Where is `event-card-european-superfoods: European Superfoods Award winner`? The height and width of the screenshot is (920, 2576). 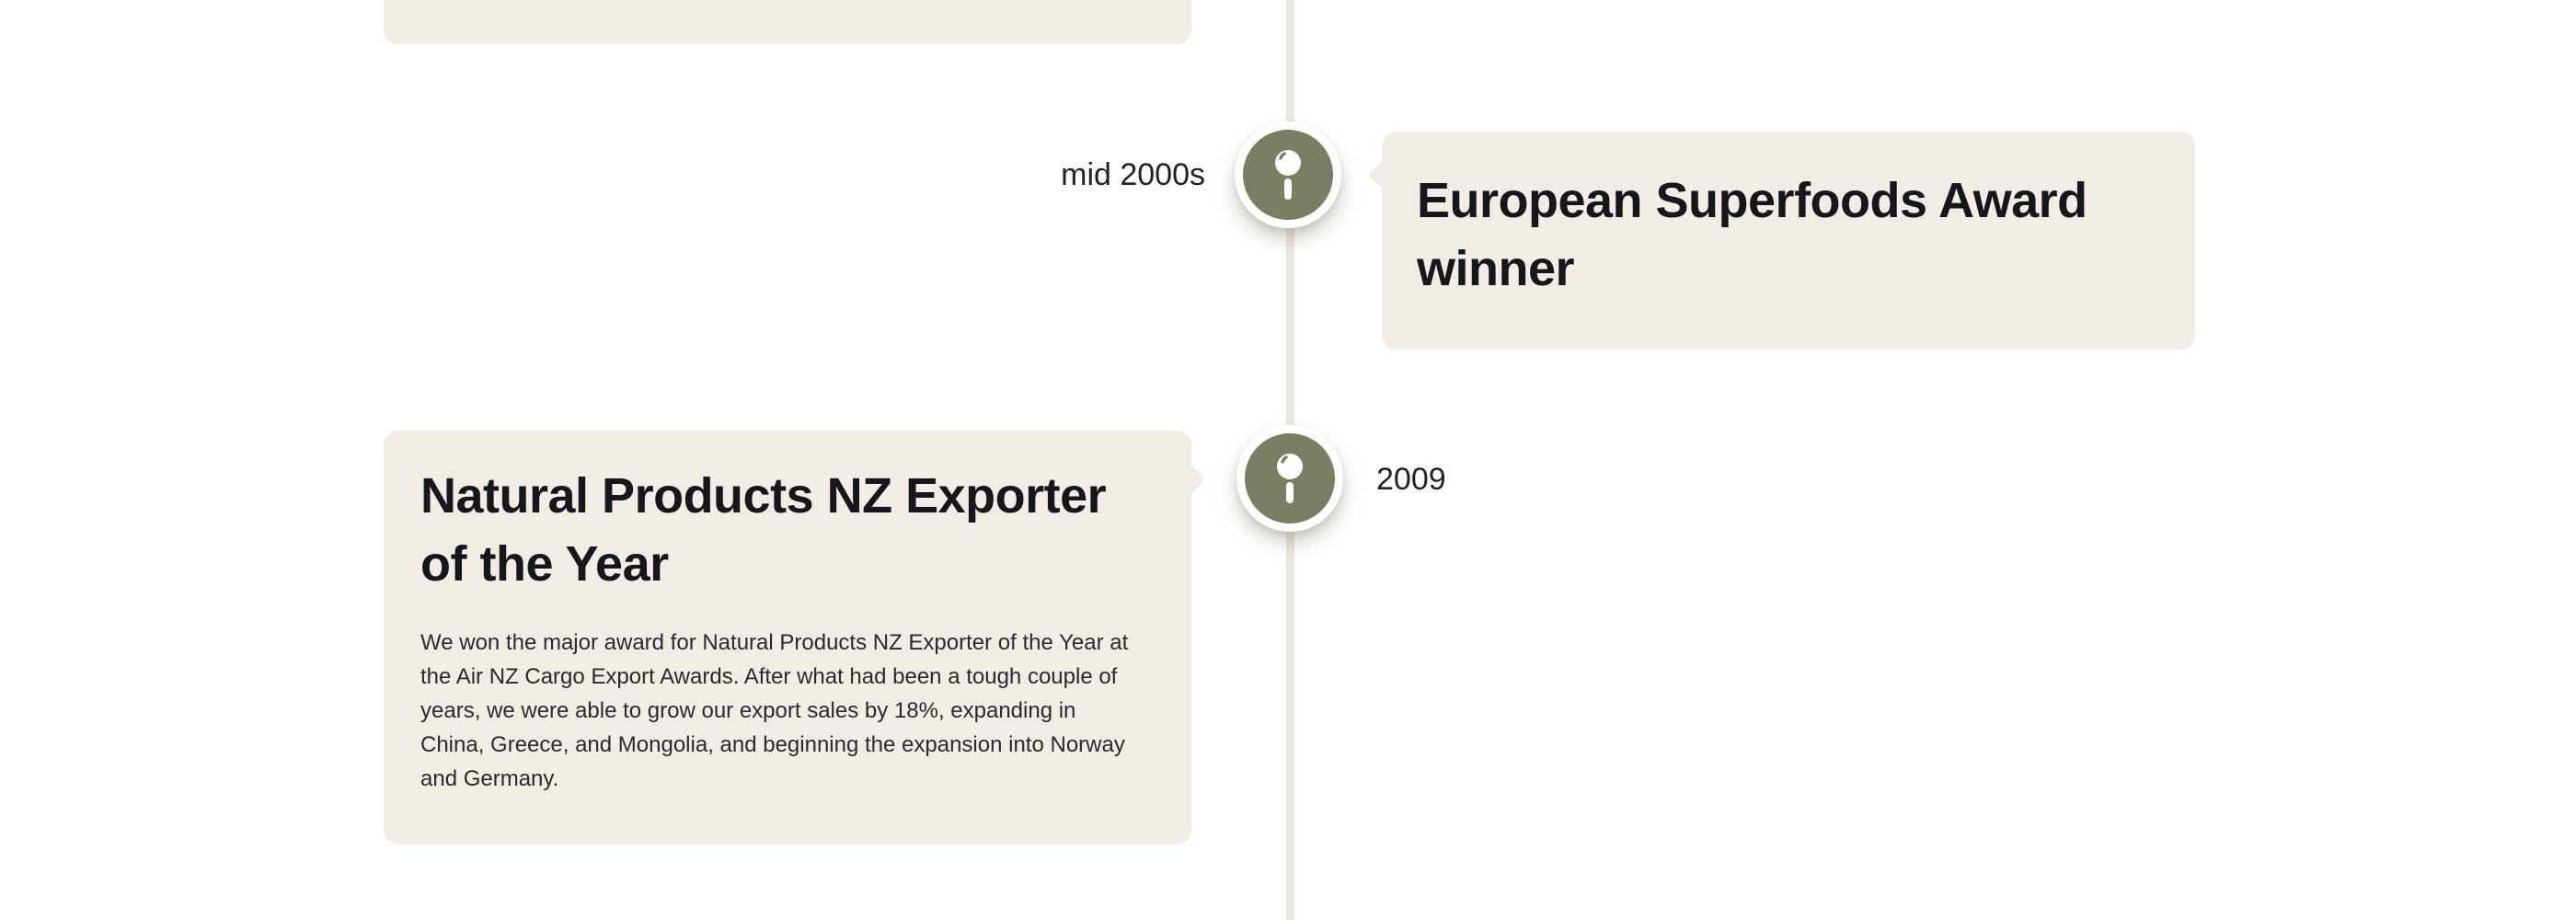 event-card-european-superfoods: European Superfoods Award winner is located at coordinates (1788, 241).